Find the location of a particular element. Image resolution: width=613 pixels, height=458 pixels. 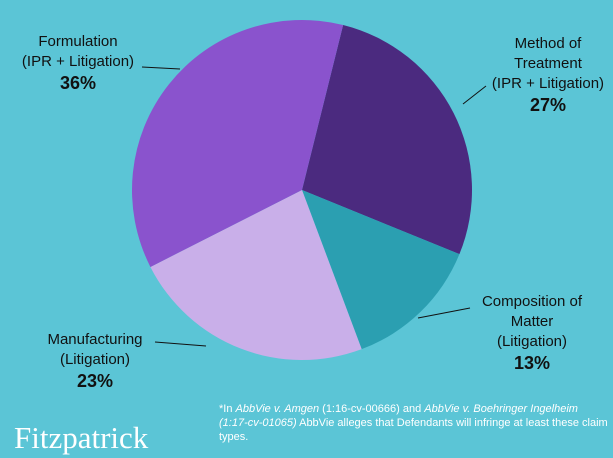

logo: Fitzpatrick is located at coordinates (81, 437).